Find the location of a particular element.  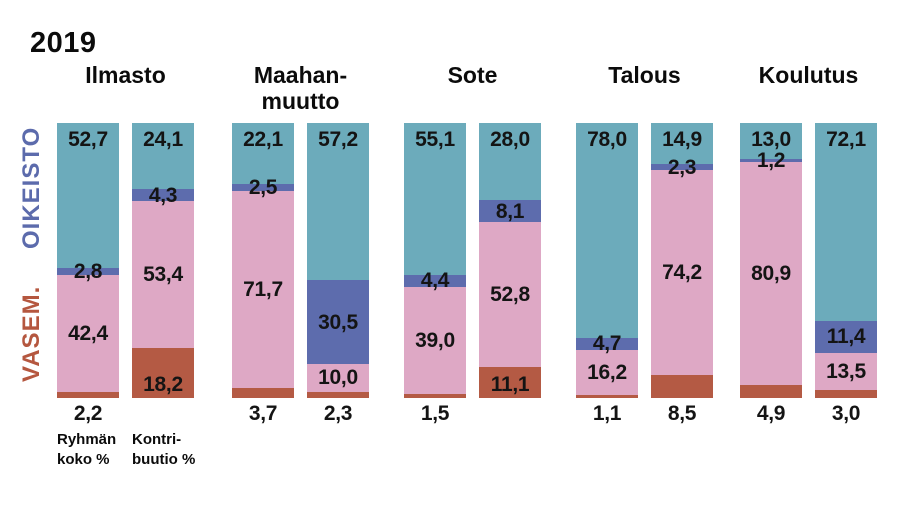

group-title-line: muutto is located at coordinates (300, 101).